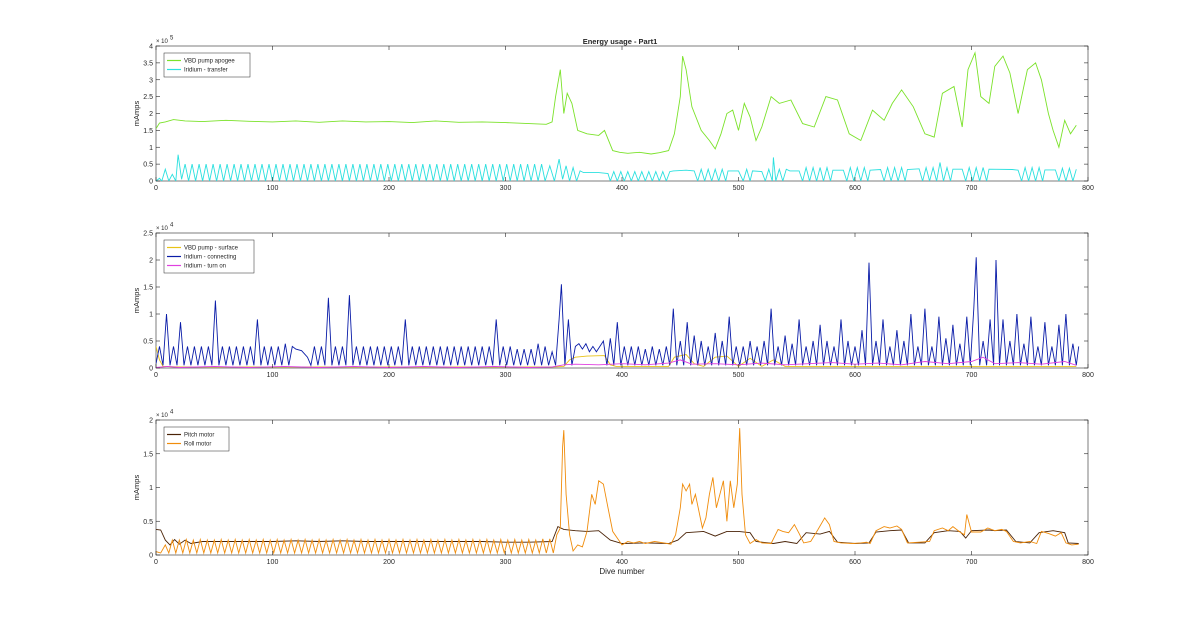  I want to click on x-axis-label: Dive number, so click(622, 571).